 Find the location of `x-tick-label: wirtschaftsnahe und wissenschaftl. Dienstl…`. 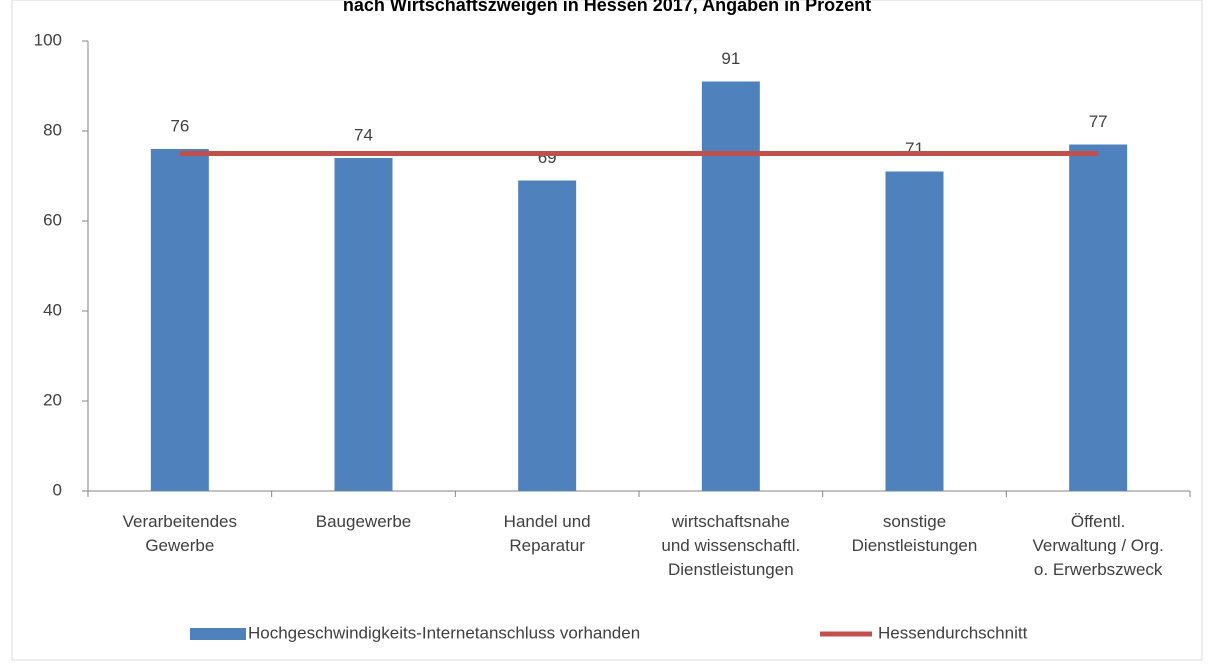

x-tick-label: wirtschaftsnahe und wissenschaftl. Dienstl… is located at coordinates (730, 545).